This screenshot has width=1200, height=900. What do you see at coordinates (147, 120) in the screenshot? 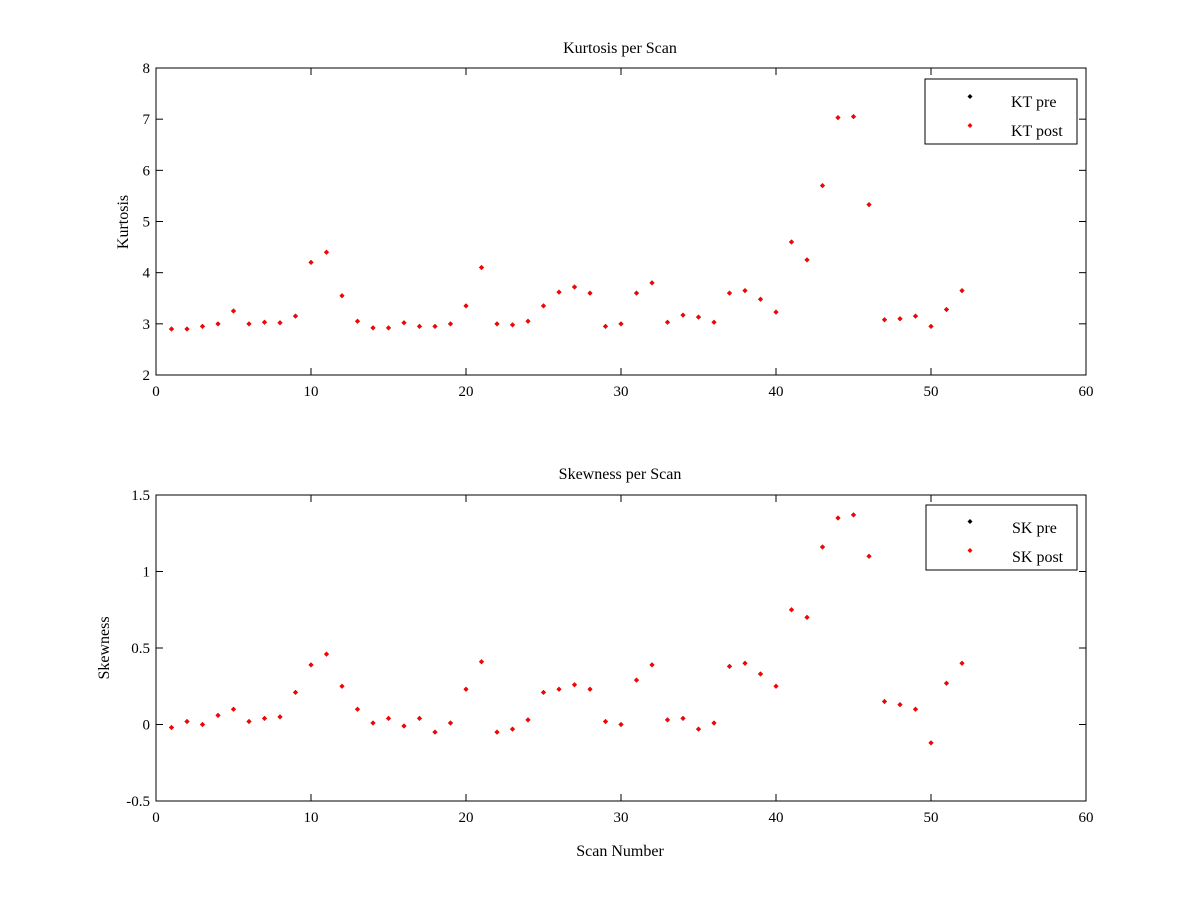
I see `kt-y-tick-label: 7` at bounding box center [147, 120].